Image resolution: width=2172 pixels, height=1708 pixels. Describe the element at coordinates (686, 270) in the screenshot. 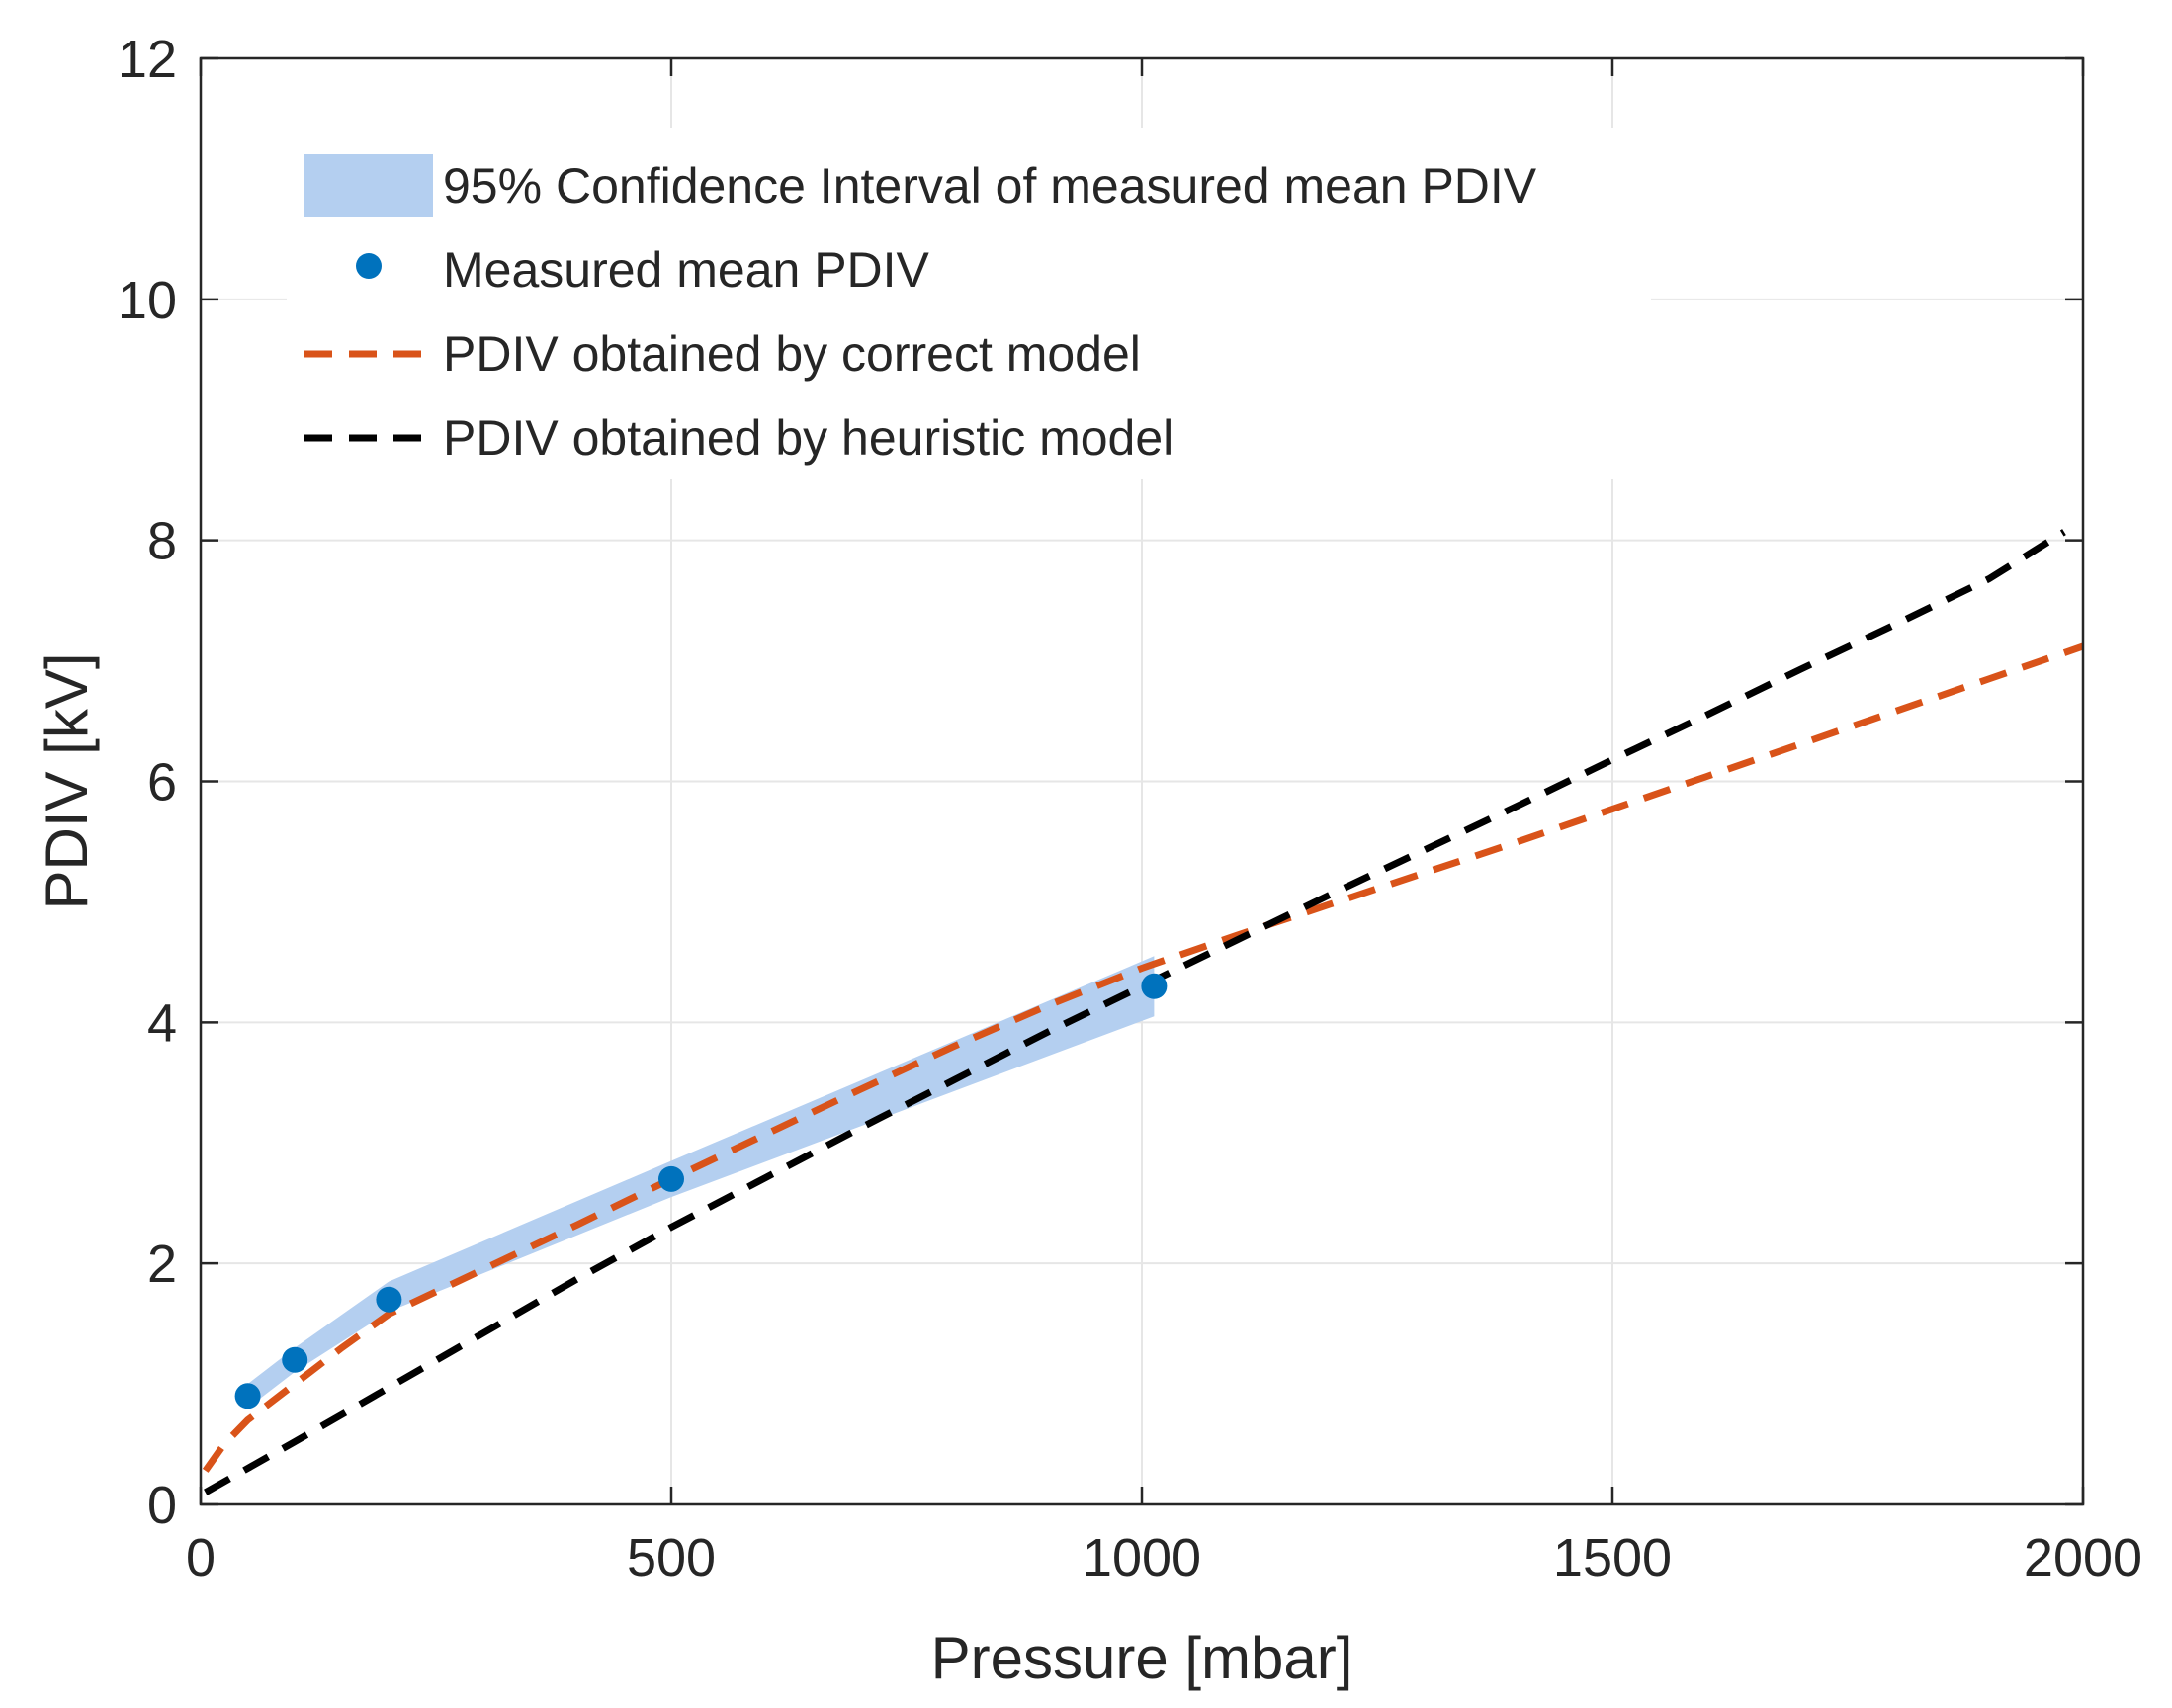

I see `legend-label: Measured mean PDIV` at that location.